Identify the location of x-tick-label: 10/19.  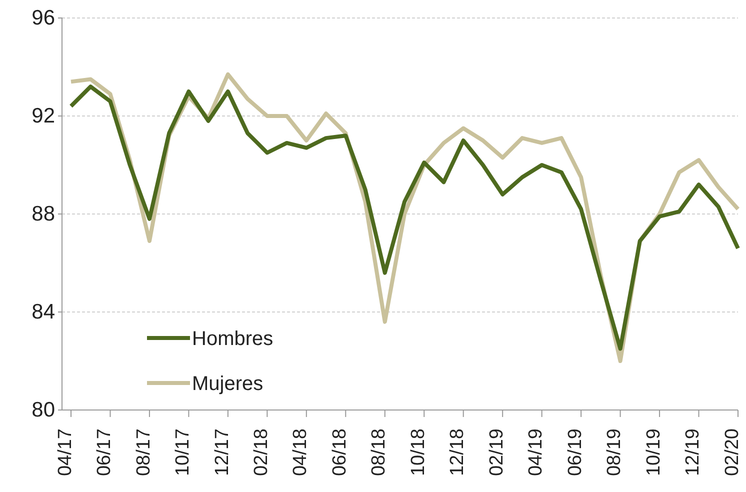
(653, 452).